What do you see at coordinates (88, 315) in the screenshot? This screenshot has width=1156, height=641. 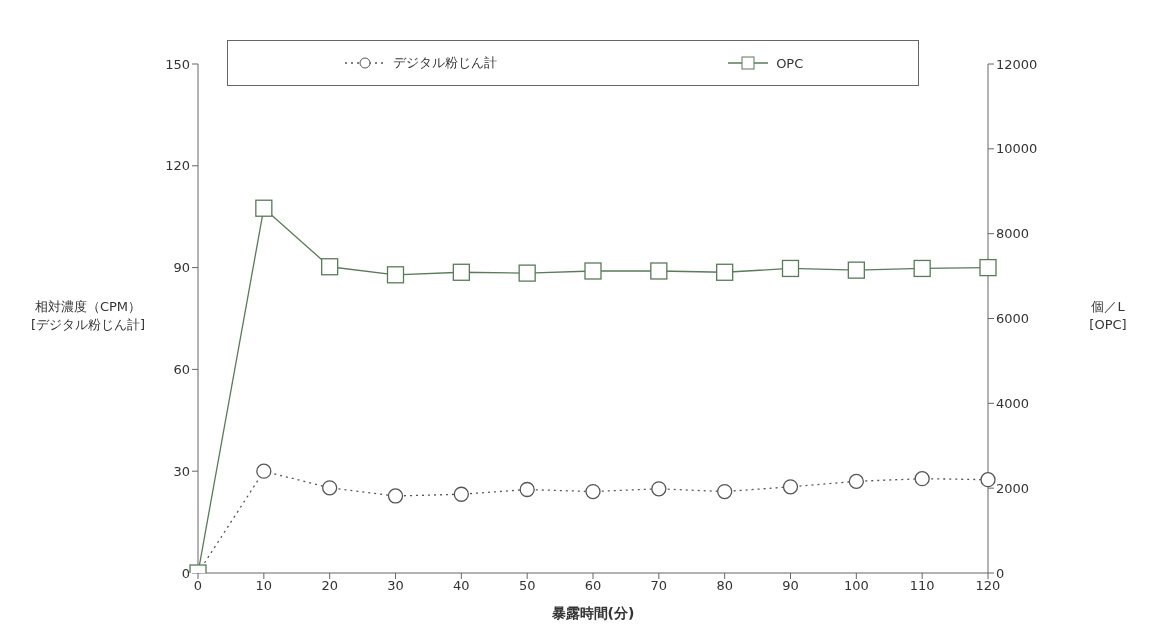 I see `y-axis-title: 相対濃度（CPM） [デジタル粉じん計]` at bounding box center [88, 315].